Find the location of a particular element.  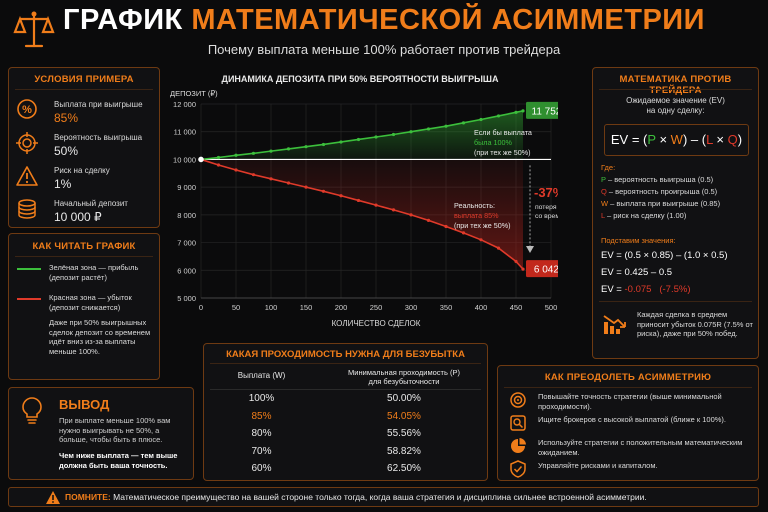

lightbulb-icon is located at coordinates (32, 413).